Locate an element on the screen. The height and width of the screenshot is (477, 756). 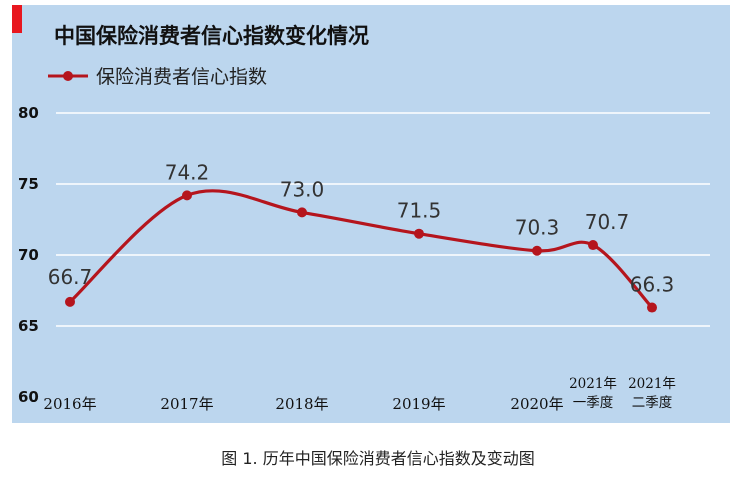
data-label: 71.5 is located at coordinates (419, 211).